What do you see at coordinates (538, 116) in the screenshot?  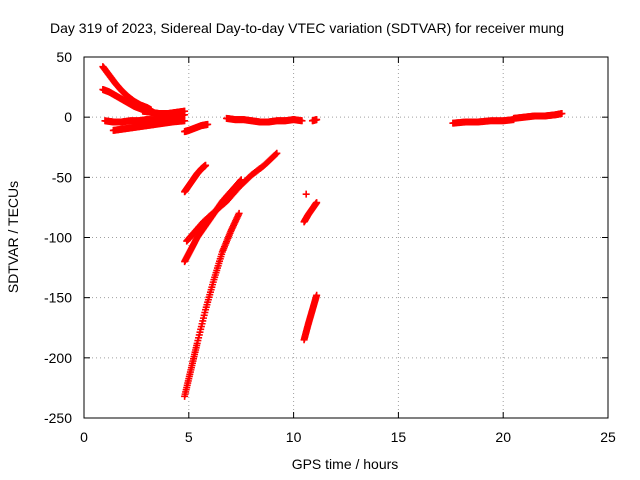 I see `series-arc-q` at bounding box center [538, 116].